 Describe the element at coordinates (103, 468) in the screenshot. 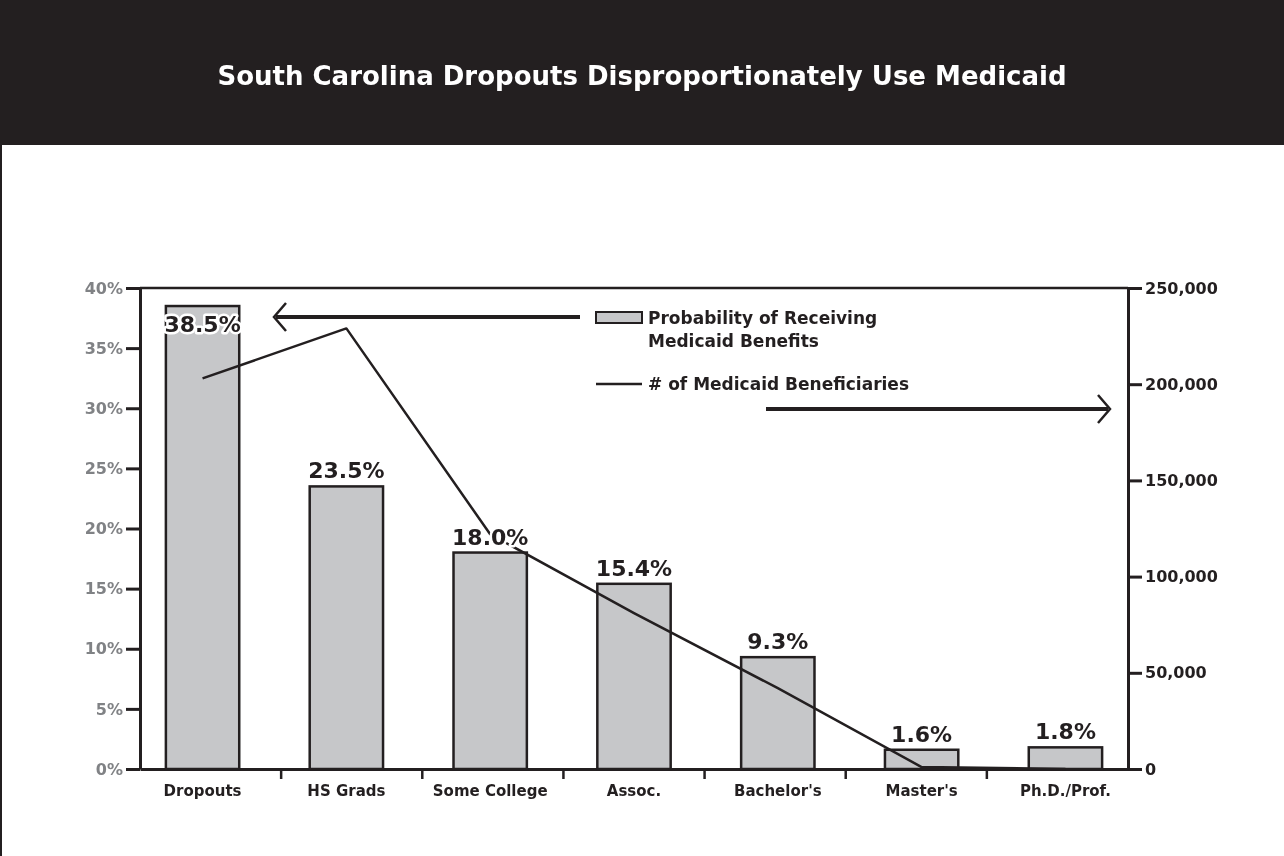

I see `y-tick-label: 25%` at that location.